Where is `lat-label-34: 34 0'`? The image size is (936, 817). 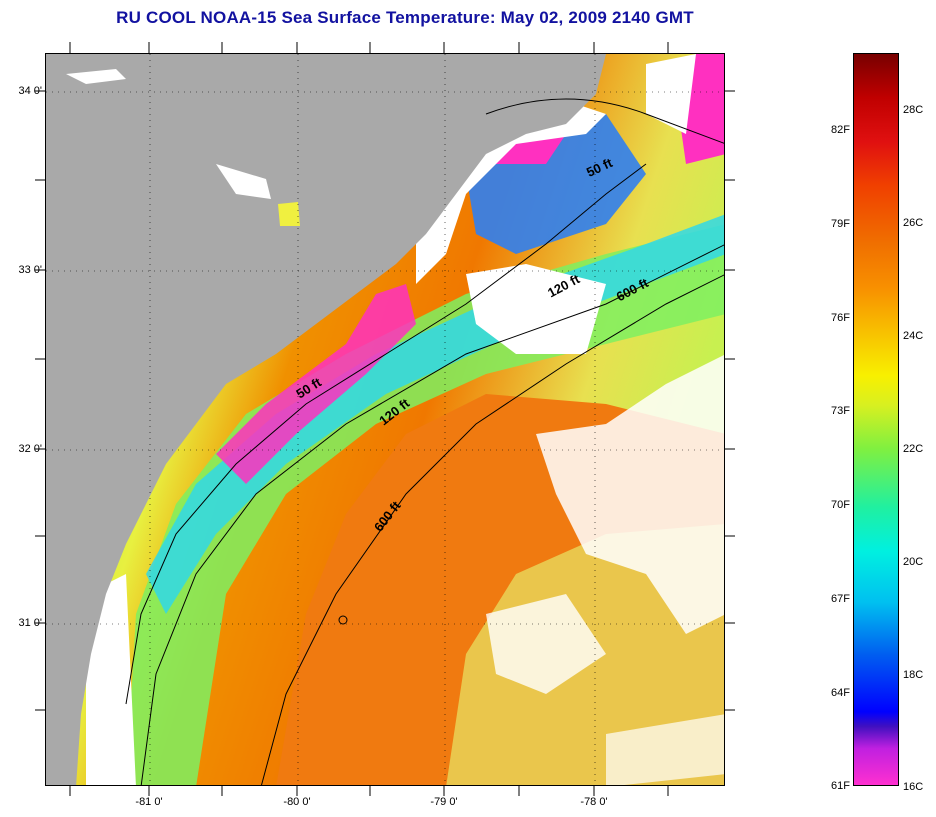
lat-label-34: 34 0' is located at coordinates (30, 91).